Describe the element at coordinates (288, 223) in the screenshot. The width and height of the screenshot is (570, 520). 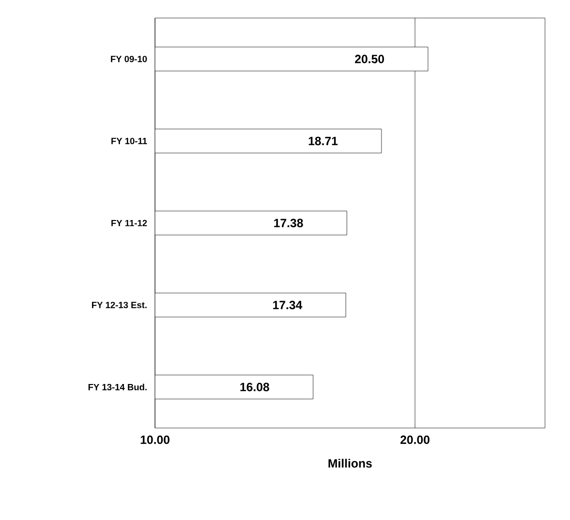
I see `data-label: 17.38` at that location.